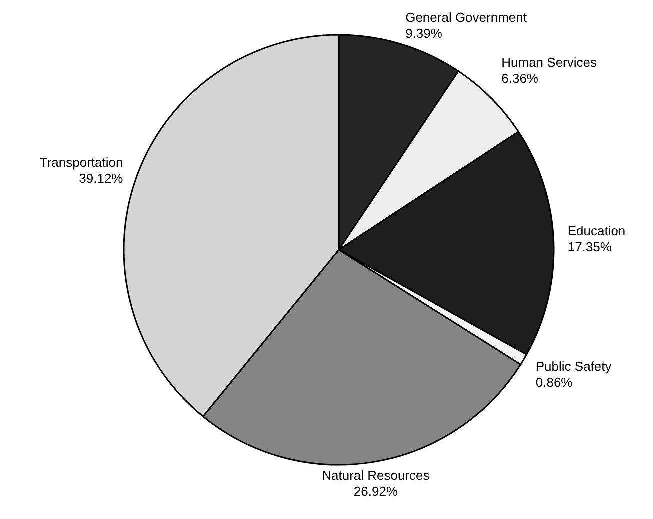 Image resolution: width=653 pixels, height=519 pixels. Describe the element at coordinates (574, 366) in the screenshot. I see `slice-label: Public Safety` at that location.